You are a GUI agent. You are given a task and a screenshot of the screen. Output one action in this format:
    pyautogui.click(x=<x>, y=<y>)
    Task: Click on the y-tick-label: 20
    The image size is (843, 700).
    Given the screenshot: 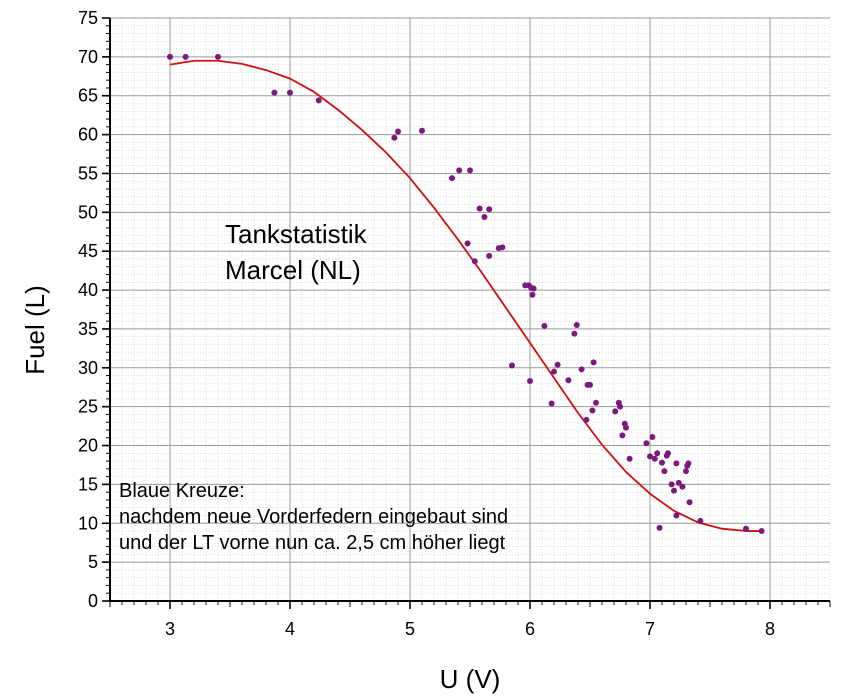 What is the action you would take?
    pyautogui.click(x=88, y=446)
    